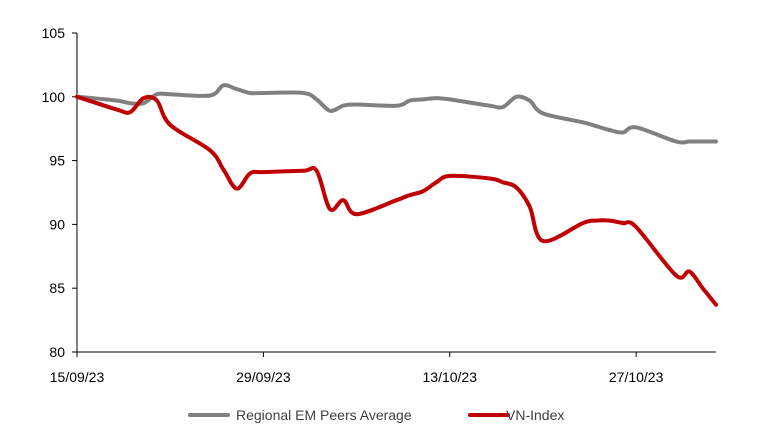 This screenshot has width=761, height=445. What do you see at coordinates (57, 352) in the screenshot?
I see `y-tick-label: 80` at bounding box center [57, 352].